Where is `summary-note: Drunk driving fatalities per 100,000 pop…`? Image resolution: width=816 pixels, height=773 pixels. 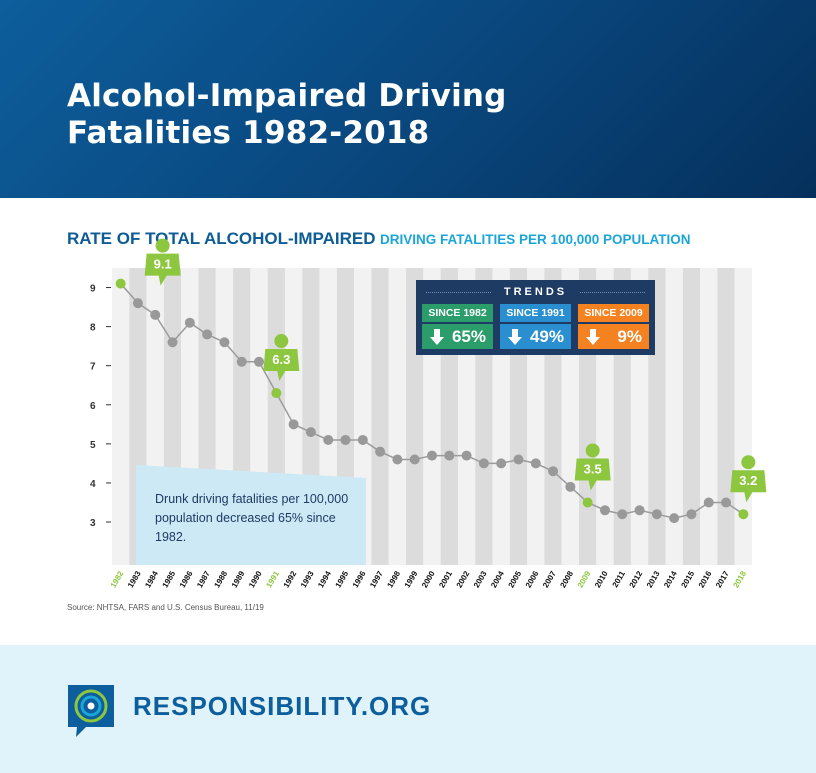
summary-note: Drunk driving fatalities per 100,000 pop… is located at coordinates (252, 518).